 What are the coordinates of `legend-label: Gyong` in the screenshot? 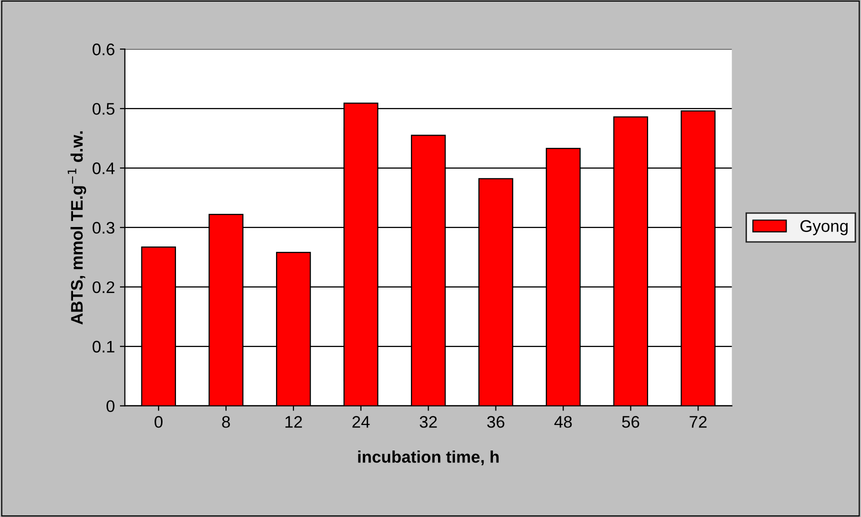 It's located at (824, 228).